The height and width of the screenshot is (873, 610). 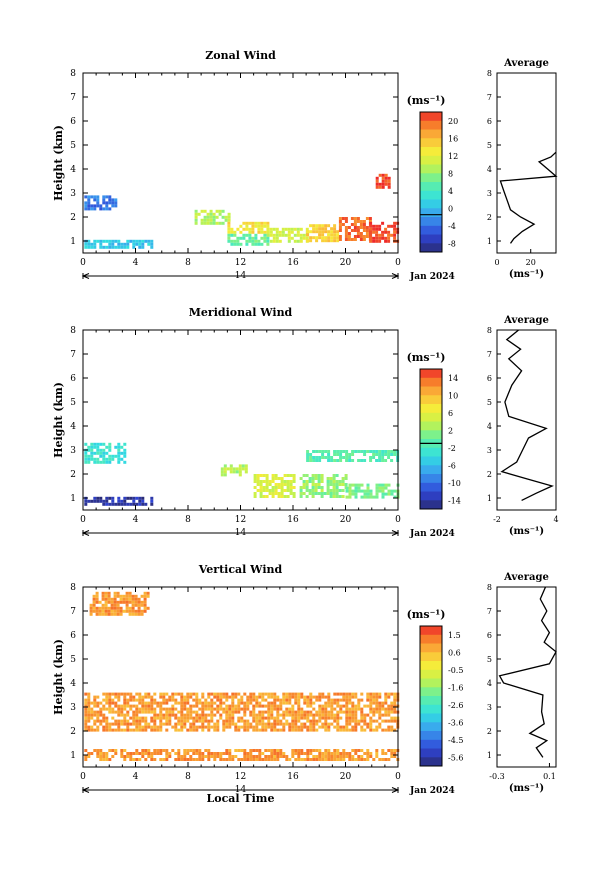 I want to click on colorbar-tick-label: 0.6, so click(x=454, y=652).